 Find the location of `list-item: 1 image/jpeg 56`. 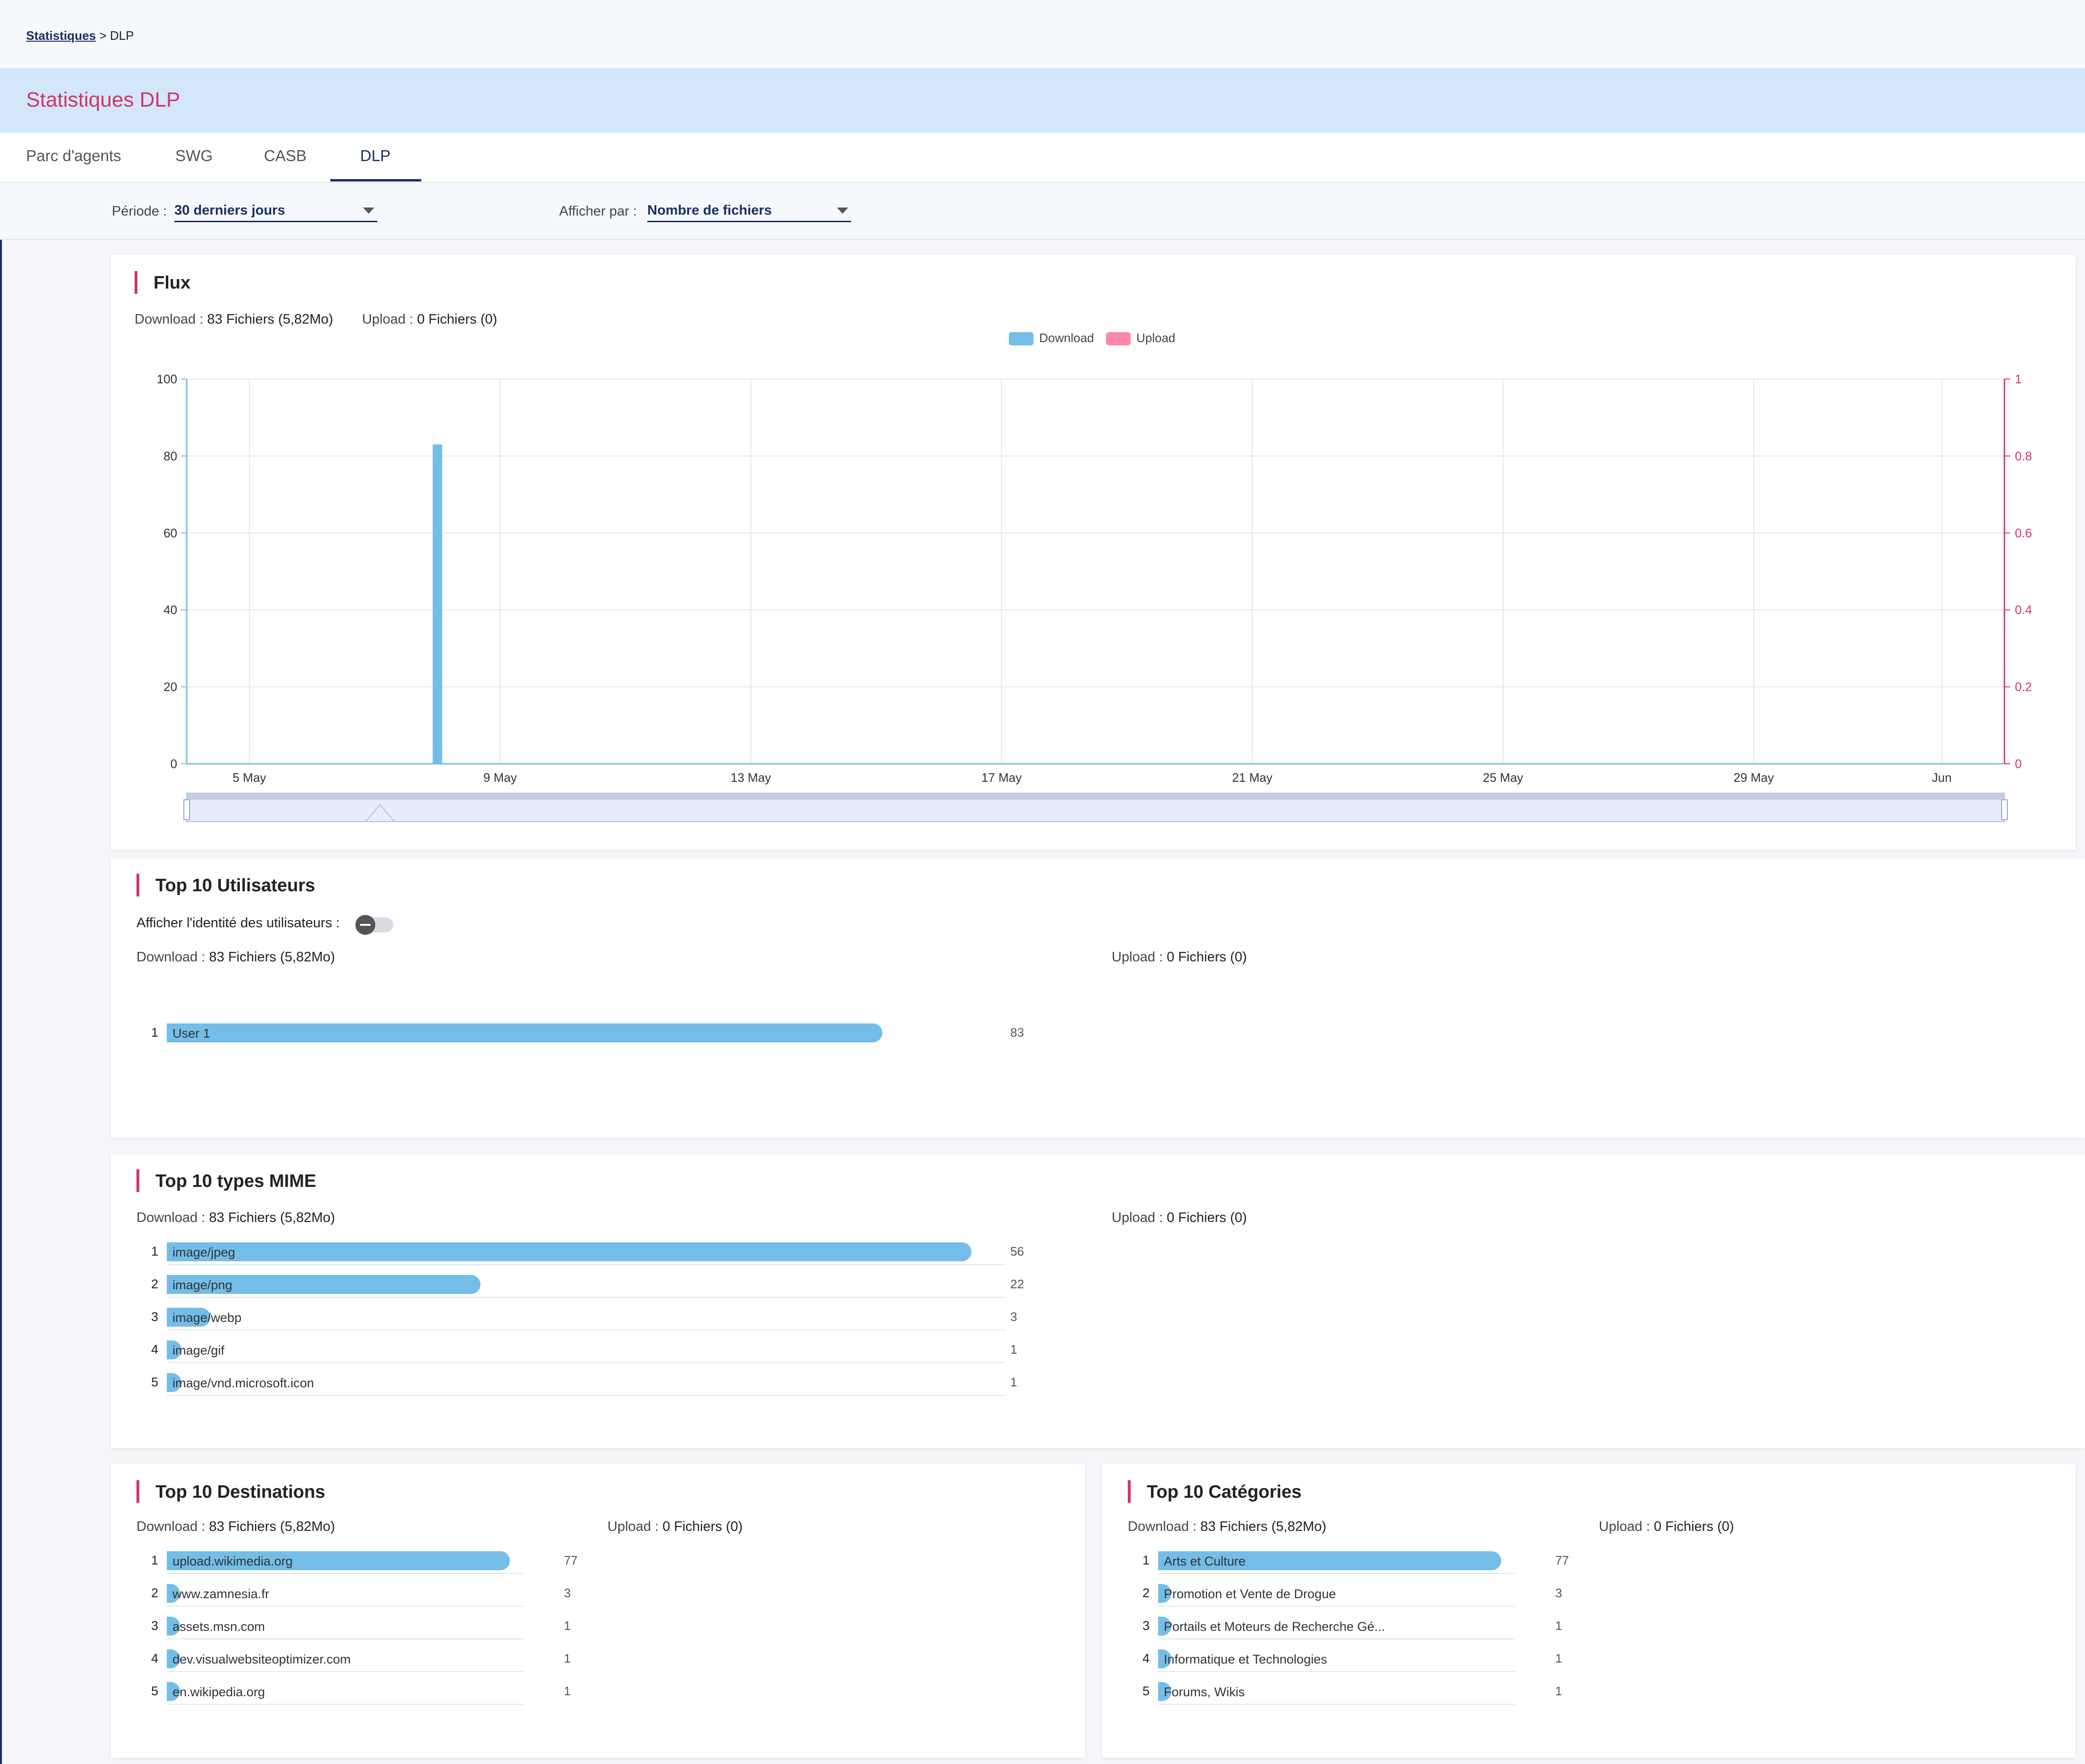

list-item: 1 image/jpeg 56 is located at coordinates (589, 1252).